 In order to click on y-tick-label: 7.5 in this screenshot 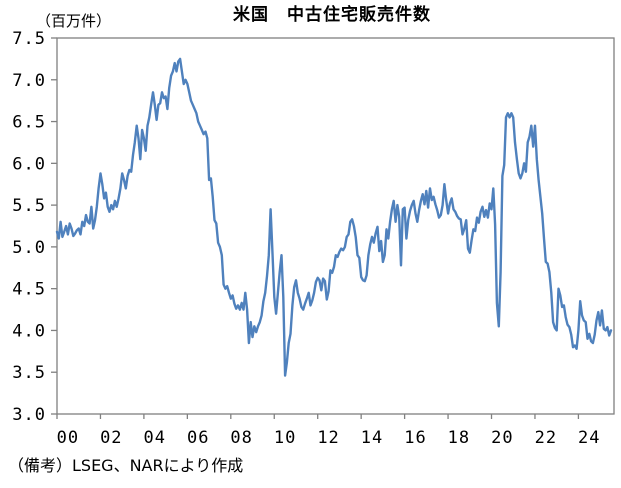, I will do `click(29, 39)`.